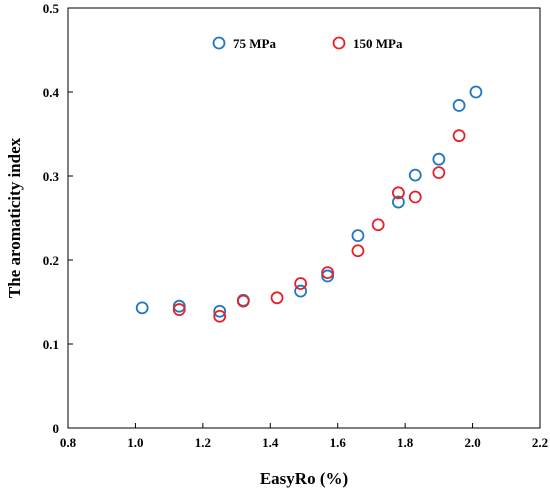 The image size is (550, 496). Describe the element at coordinates (254, 43) in the screenshot. I see `legend-label: 75 MPa` at that location.